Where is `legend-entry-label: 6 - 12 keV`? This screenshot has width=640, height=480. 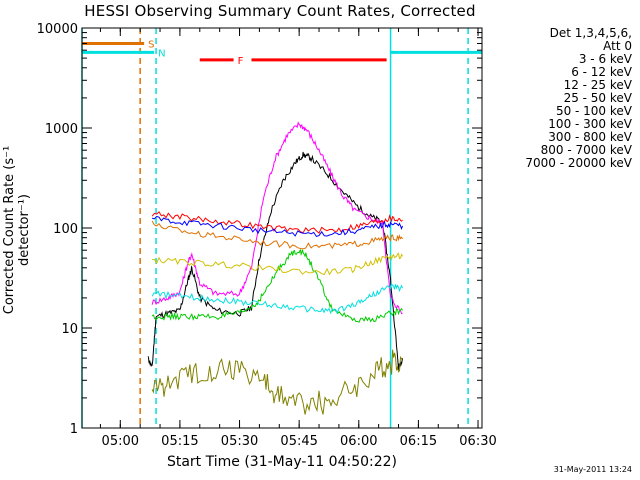
legend-entry-label: 6 - 12 keV is located at coordinates (601, 72).